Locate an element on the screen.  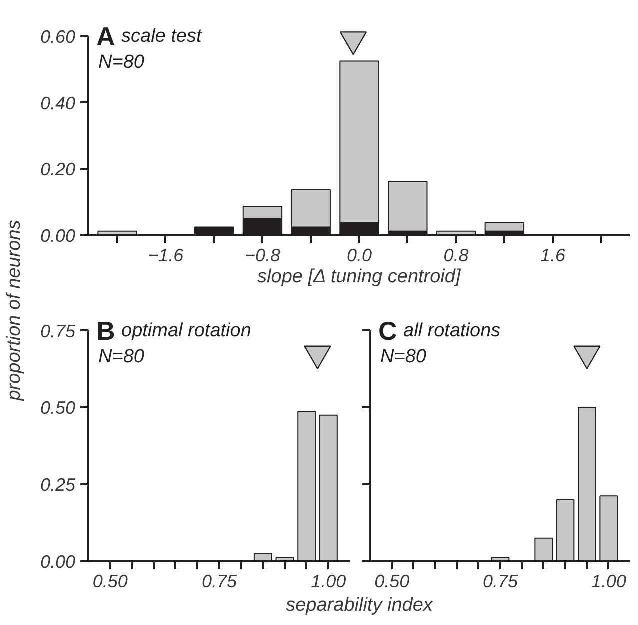
x-tick-label: 0.8 is located at coordinates (456, 256).